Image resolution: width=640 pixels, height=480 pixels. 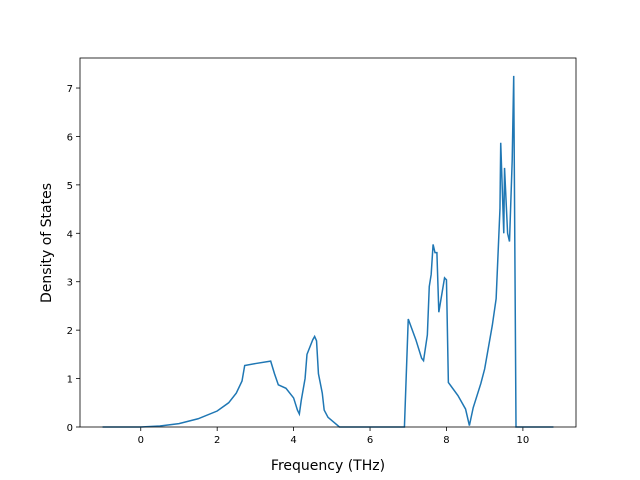 What do you see at coordinates (523, 440) in the screenshot?
I see `x-tick-label: 10` at bounding box center [523, 440].